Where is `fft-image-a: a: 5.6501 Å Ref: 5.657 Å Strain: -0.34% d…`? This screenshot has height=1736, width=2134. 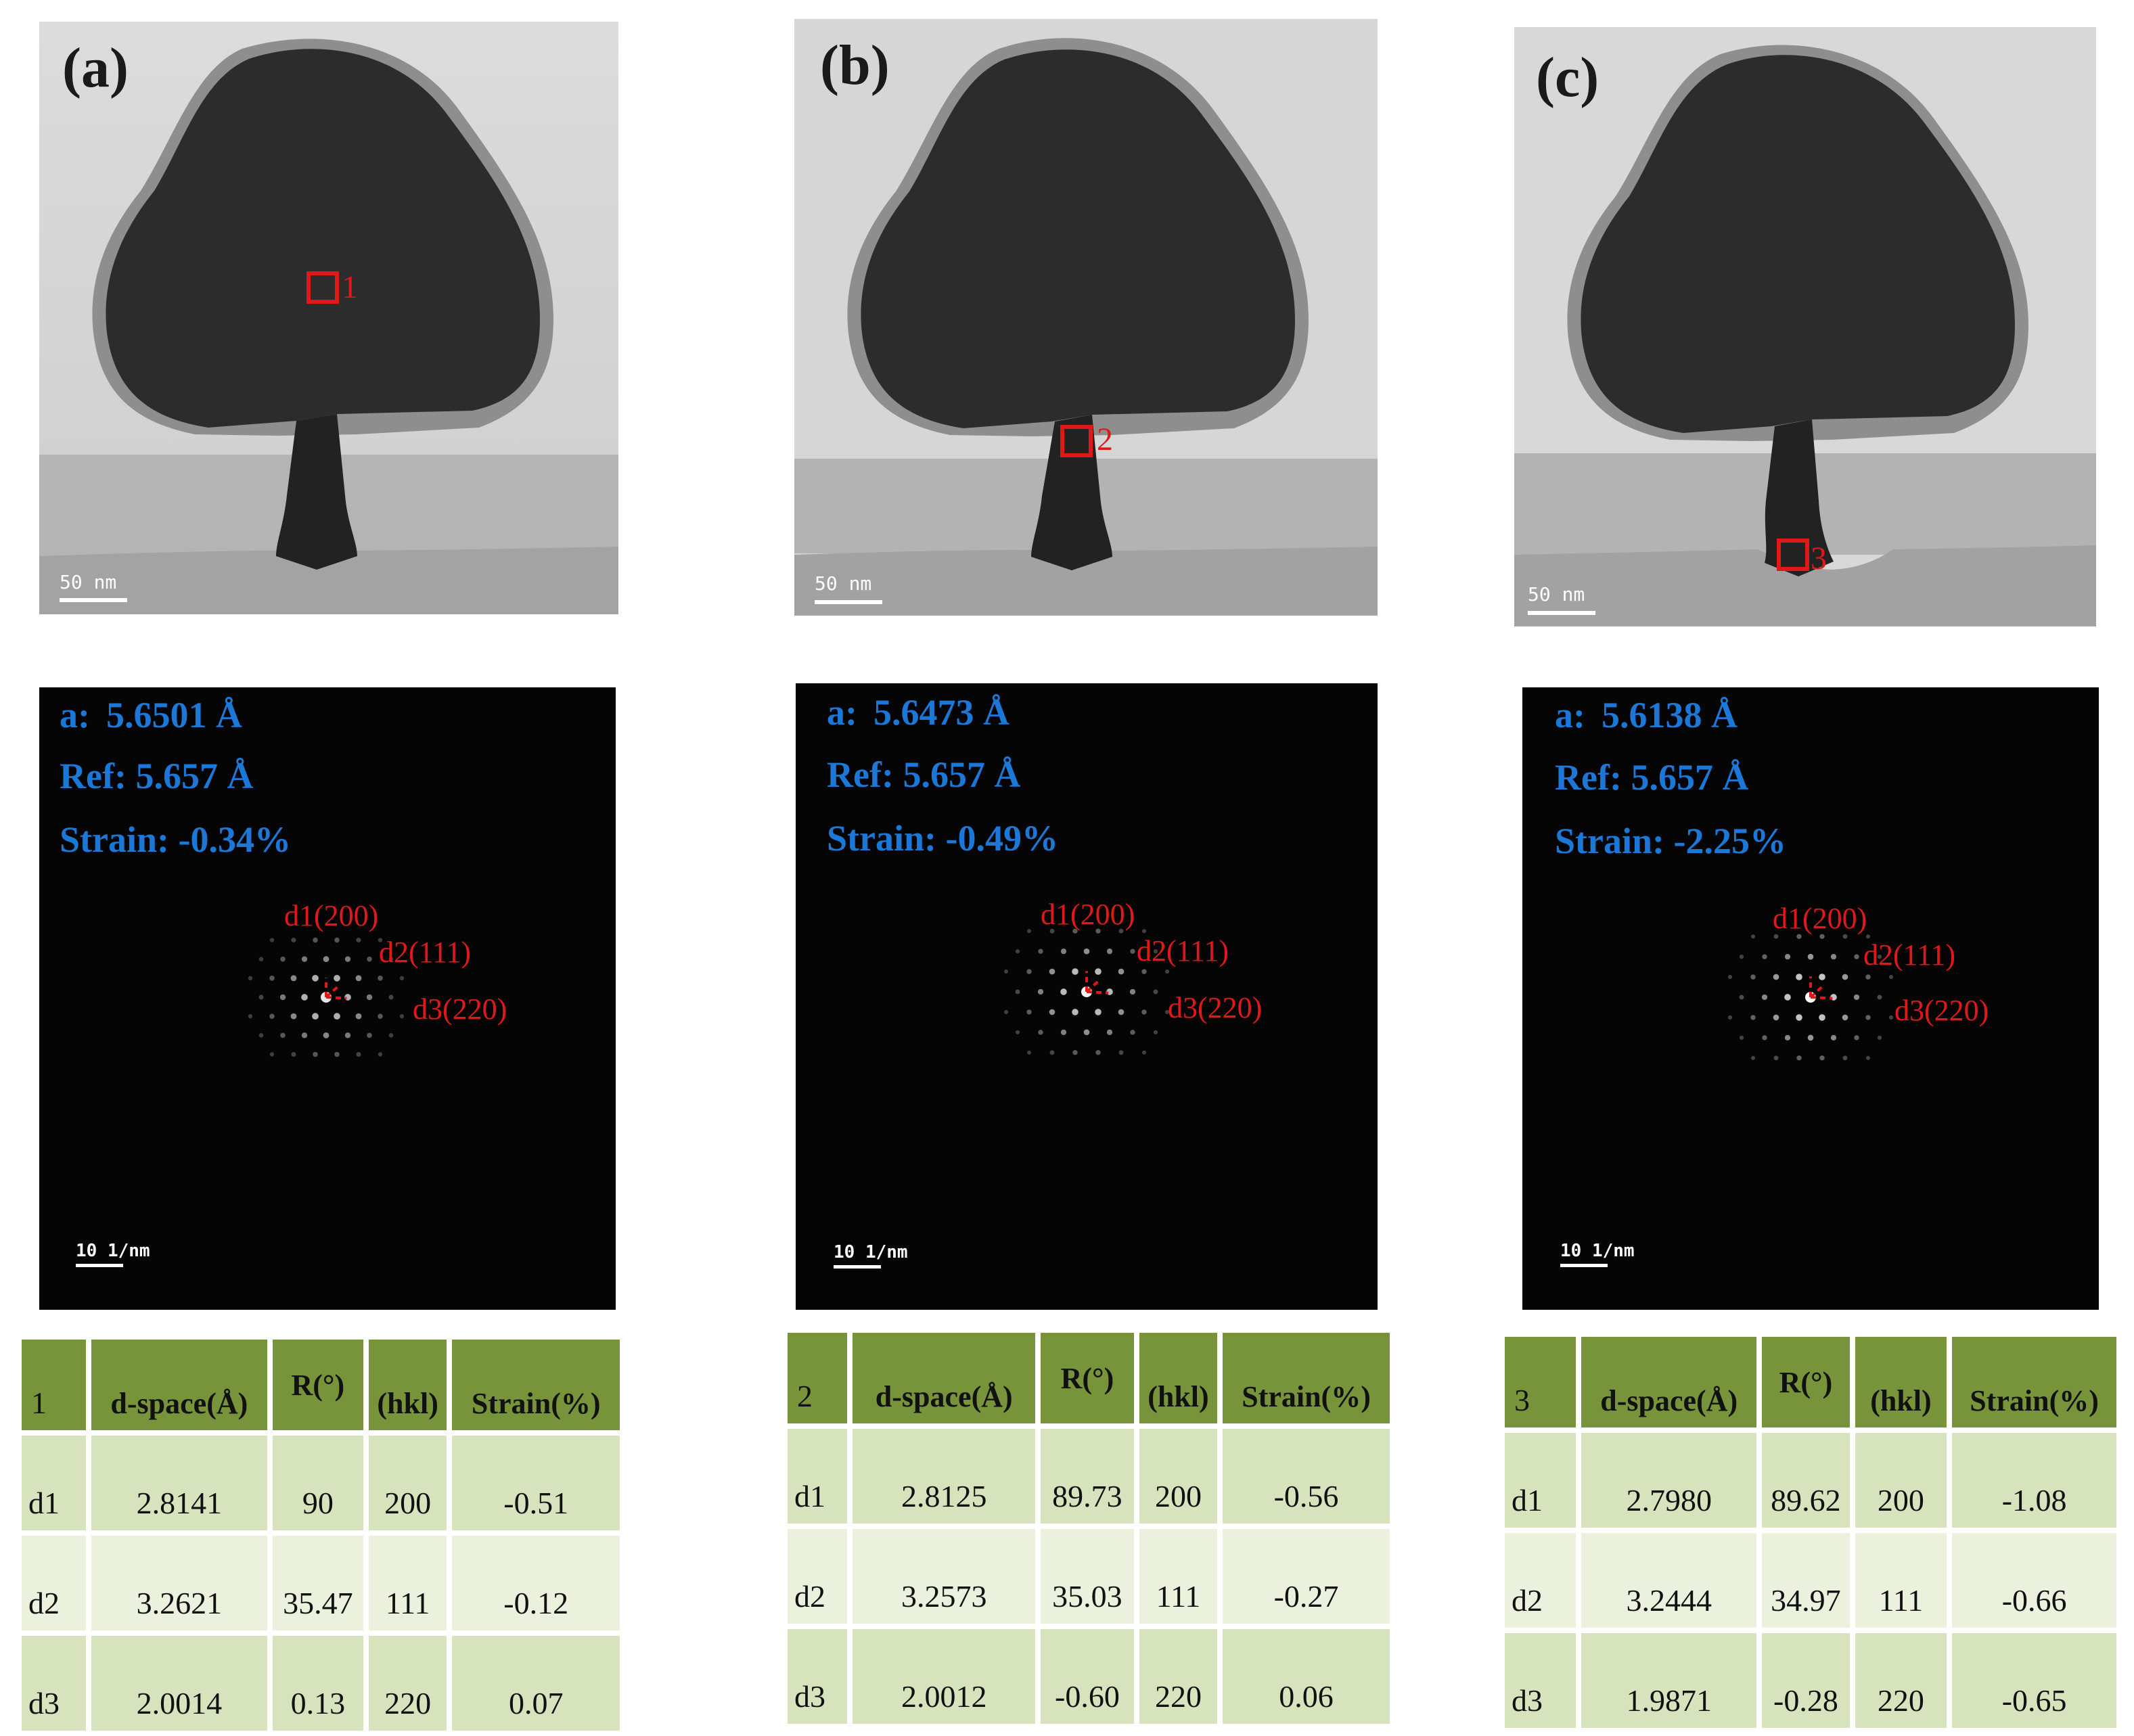 fft-image-a: a: 5.6501 Å Ref: 5.657 Å Strain: -0.34% d… is located at coordinates (327, 998).